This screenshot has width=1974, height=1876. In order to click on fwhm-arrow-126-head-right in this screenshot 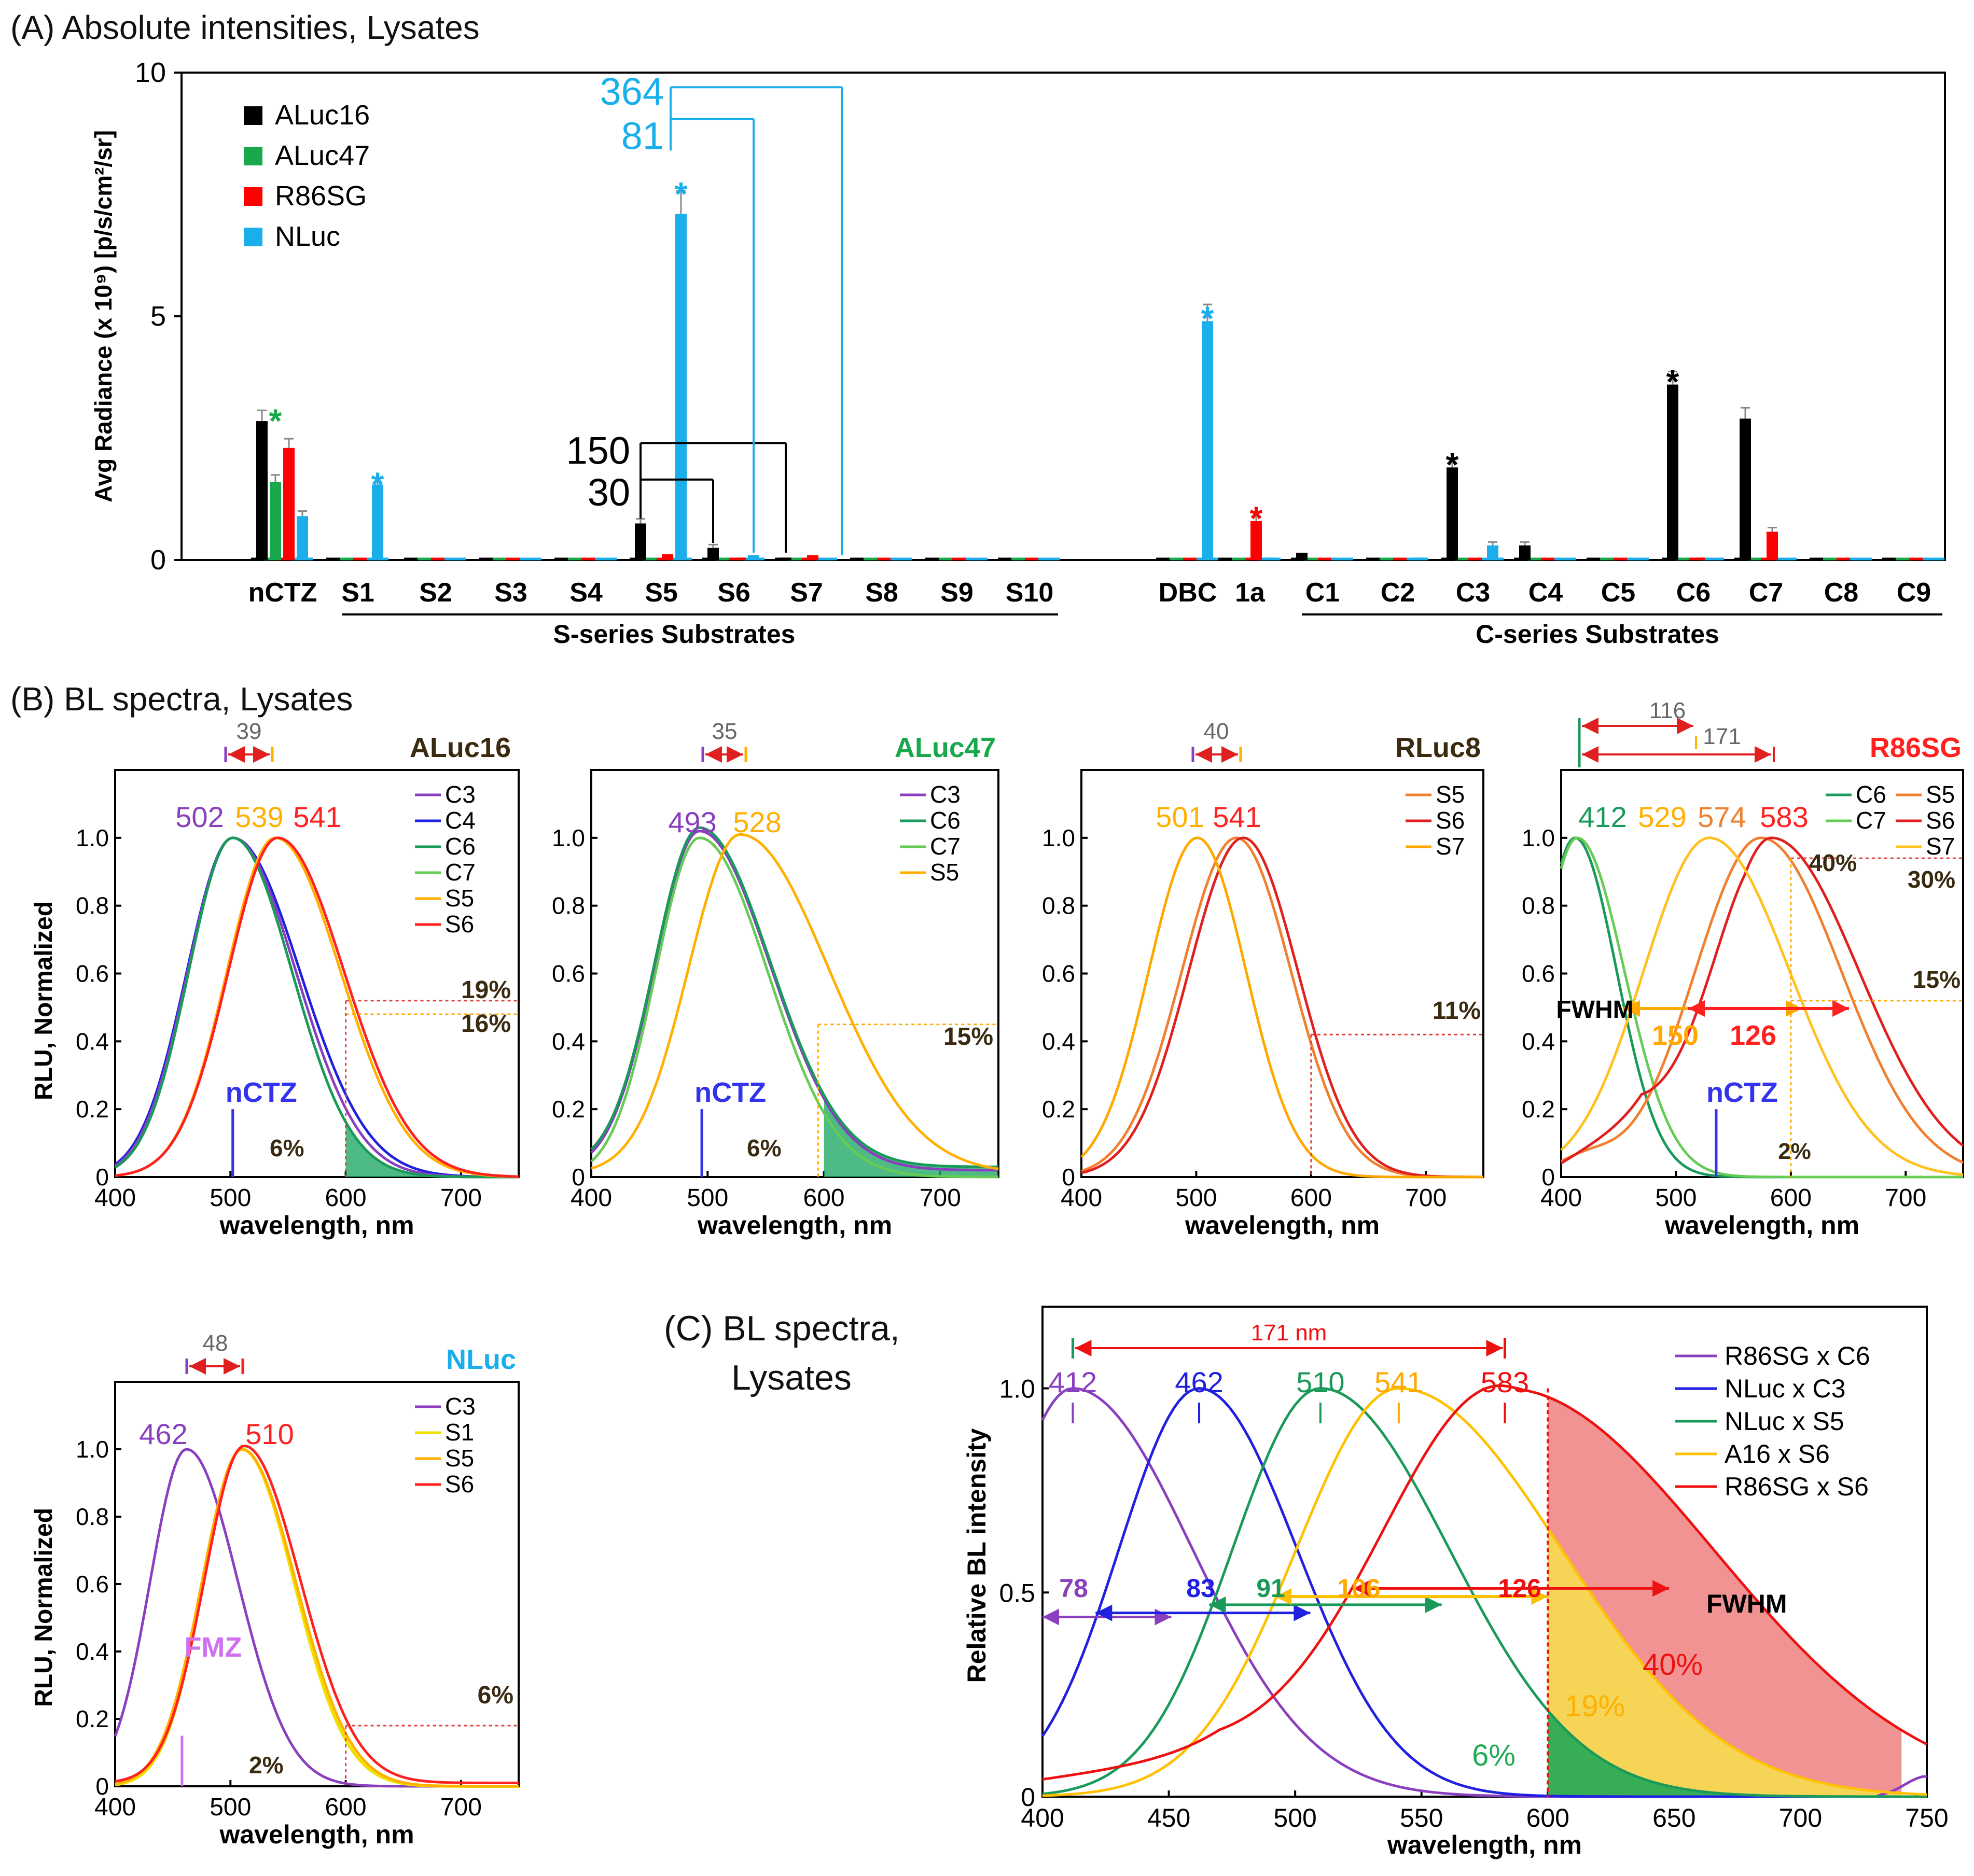, I will do `click(1661, 1588)`.